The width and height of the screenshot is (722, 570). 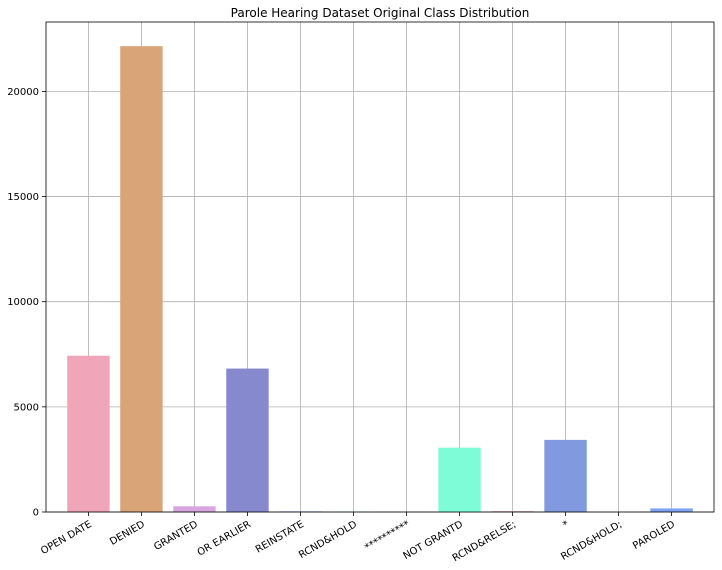 I want to click on y-tick-label: 20000, so click(x=23, y=92).